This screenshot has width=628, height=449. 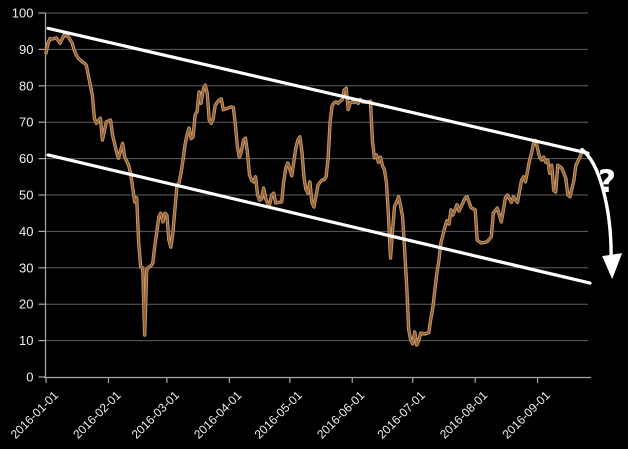 I want to click on y-tick-label-70: 70, so click(x=26, y=122).